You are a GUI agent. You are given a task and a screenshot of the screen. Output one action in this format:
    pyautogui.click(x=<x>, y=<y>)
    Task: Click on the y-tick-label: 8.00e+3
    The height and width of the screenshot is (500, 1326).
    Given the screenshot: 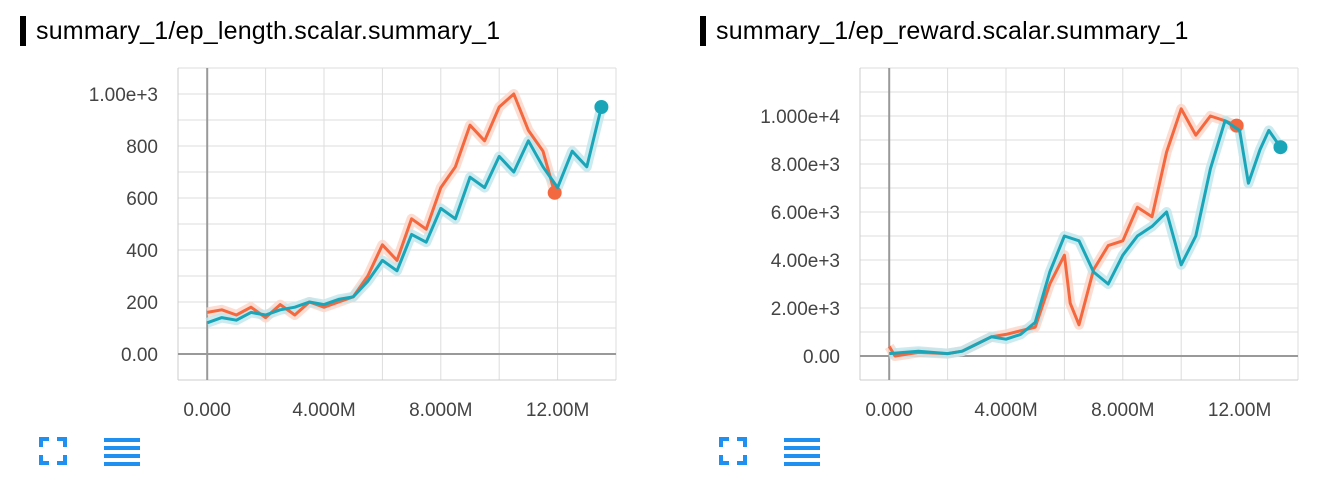 What is the action you would take?
    pyautogui.click(x=805, y=165)
    